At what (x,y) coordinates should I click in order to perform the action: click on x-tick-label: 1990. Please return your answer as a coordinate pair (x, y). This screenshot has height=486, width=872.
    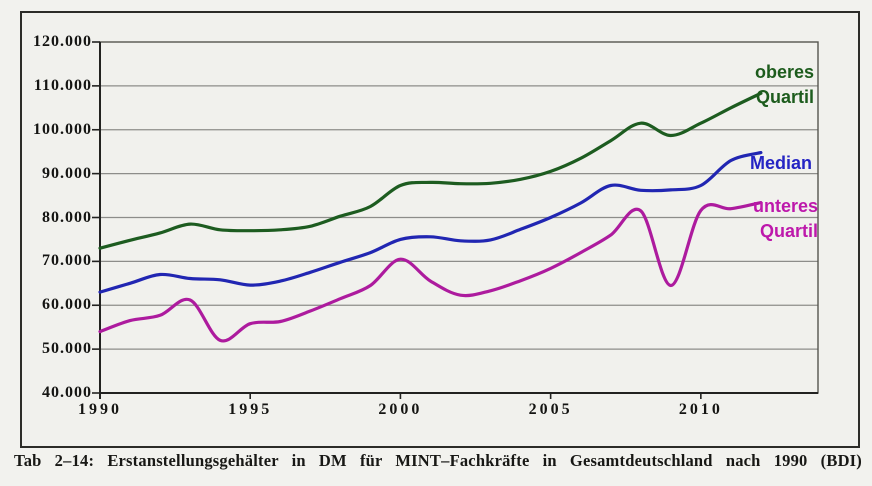
    Looking at the image, I should click on (100, 409).